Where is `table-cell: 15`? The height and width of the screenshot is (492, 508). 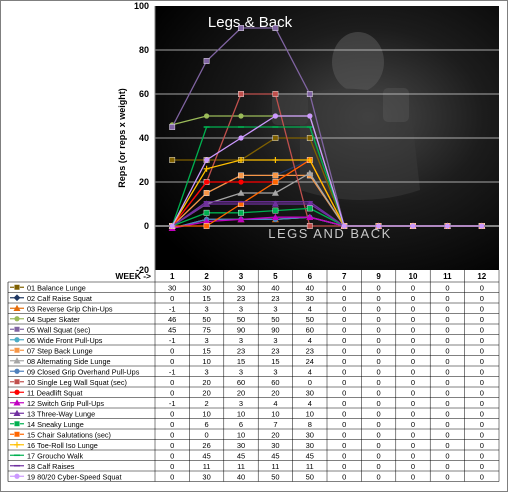
table-cell: 15 is located at coordinates (206, 298).